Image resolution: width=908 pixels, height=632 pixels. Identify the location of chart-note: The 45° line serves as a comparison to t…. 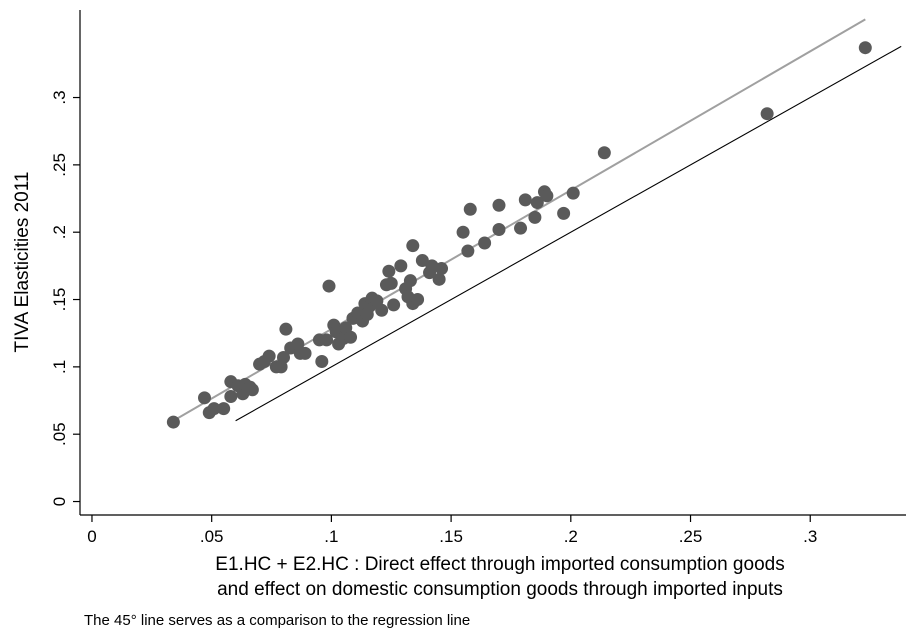
(277, 620).